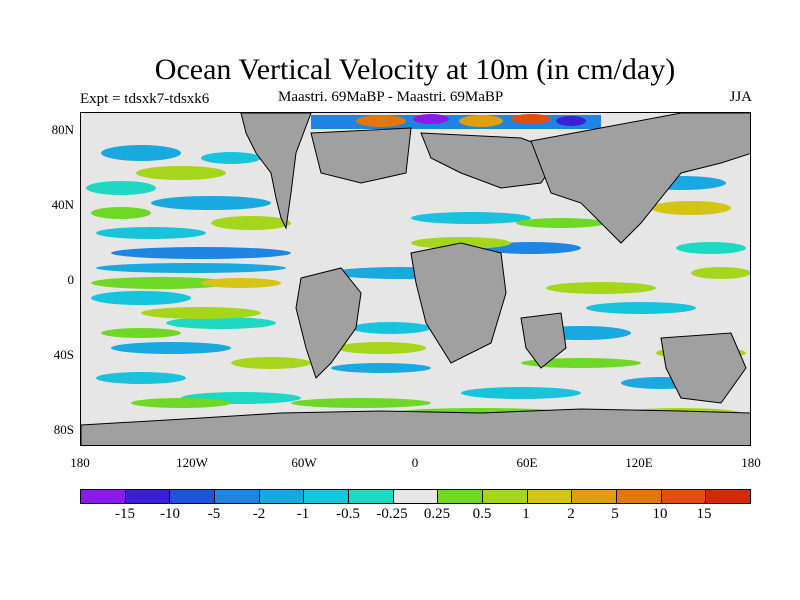  I want to click on lon-tick-label: 120E, so click(639, 462).